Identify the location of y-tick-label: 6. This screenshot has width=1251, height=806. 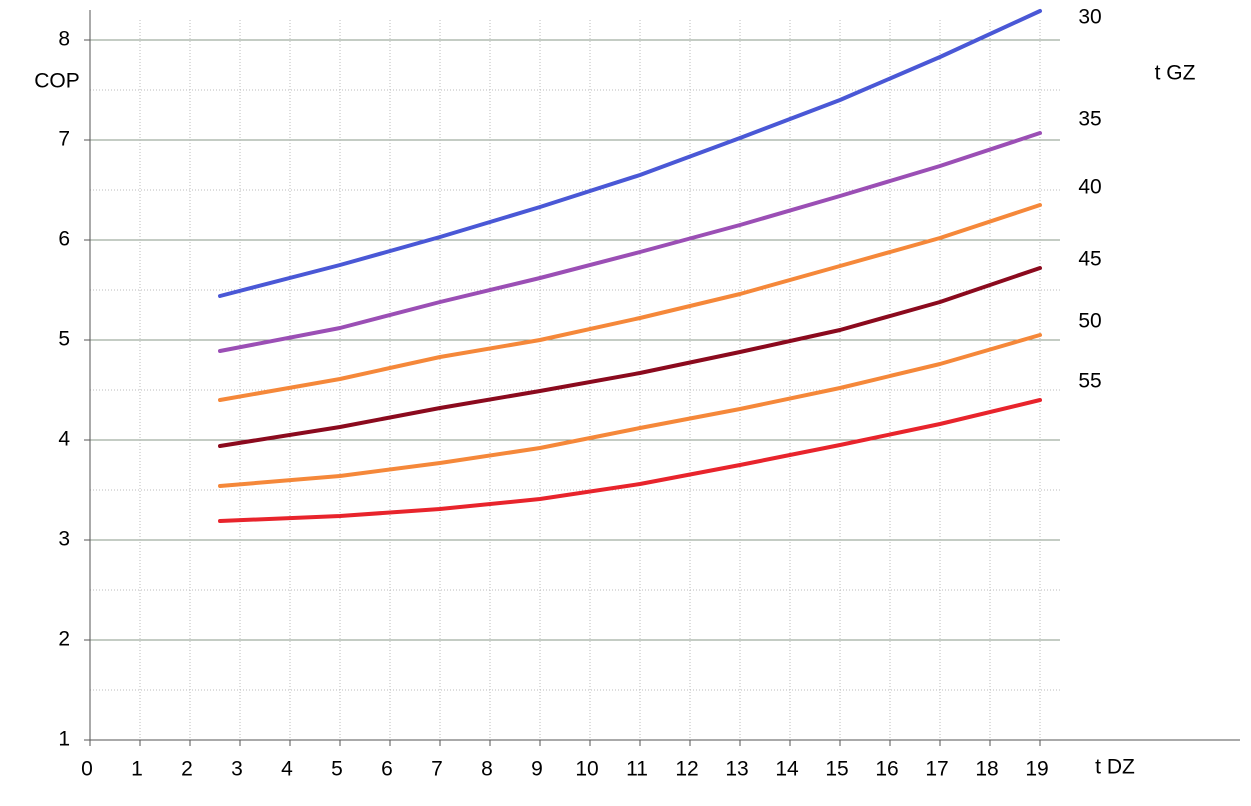
(64, 239).